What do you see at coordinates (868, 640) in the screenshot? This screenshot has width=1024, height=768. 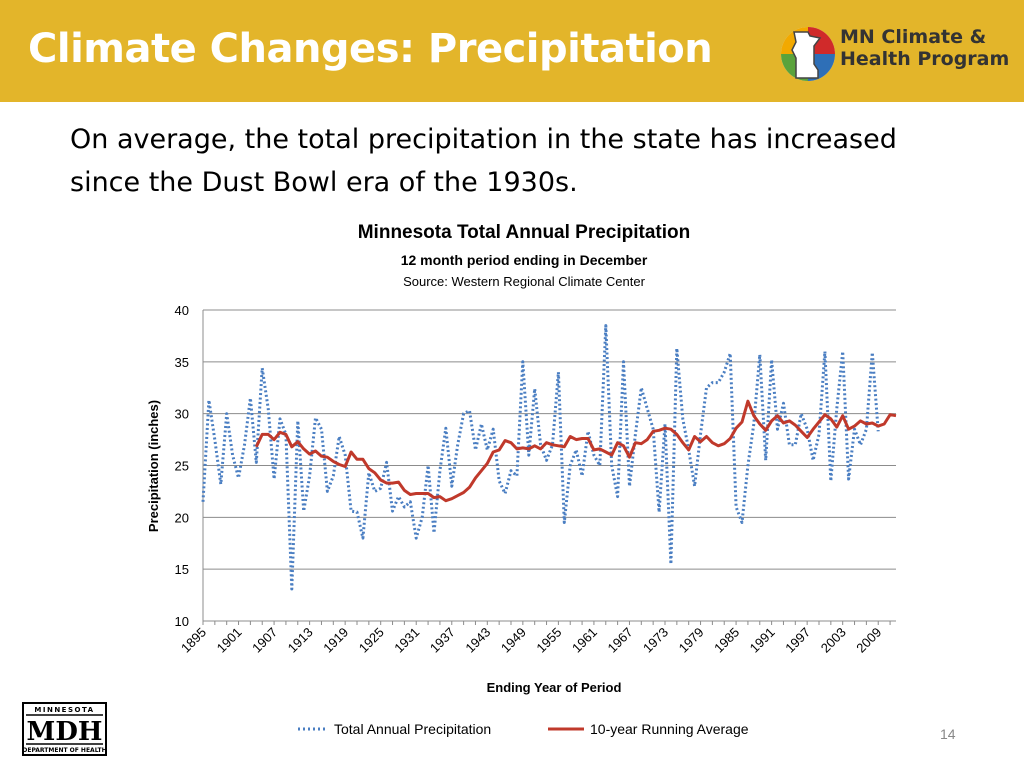 I see `x-tick-label: 2009` at bounding box center [868, 640].